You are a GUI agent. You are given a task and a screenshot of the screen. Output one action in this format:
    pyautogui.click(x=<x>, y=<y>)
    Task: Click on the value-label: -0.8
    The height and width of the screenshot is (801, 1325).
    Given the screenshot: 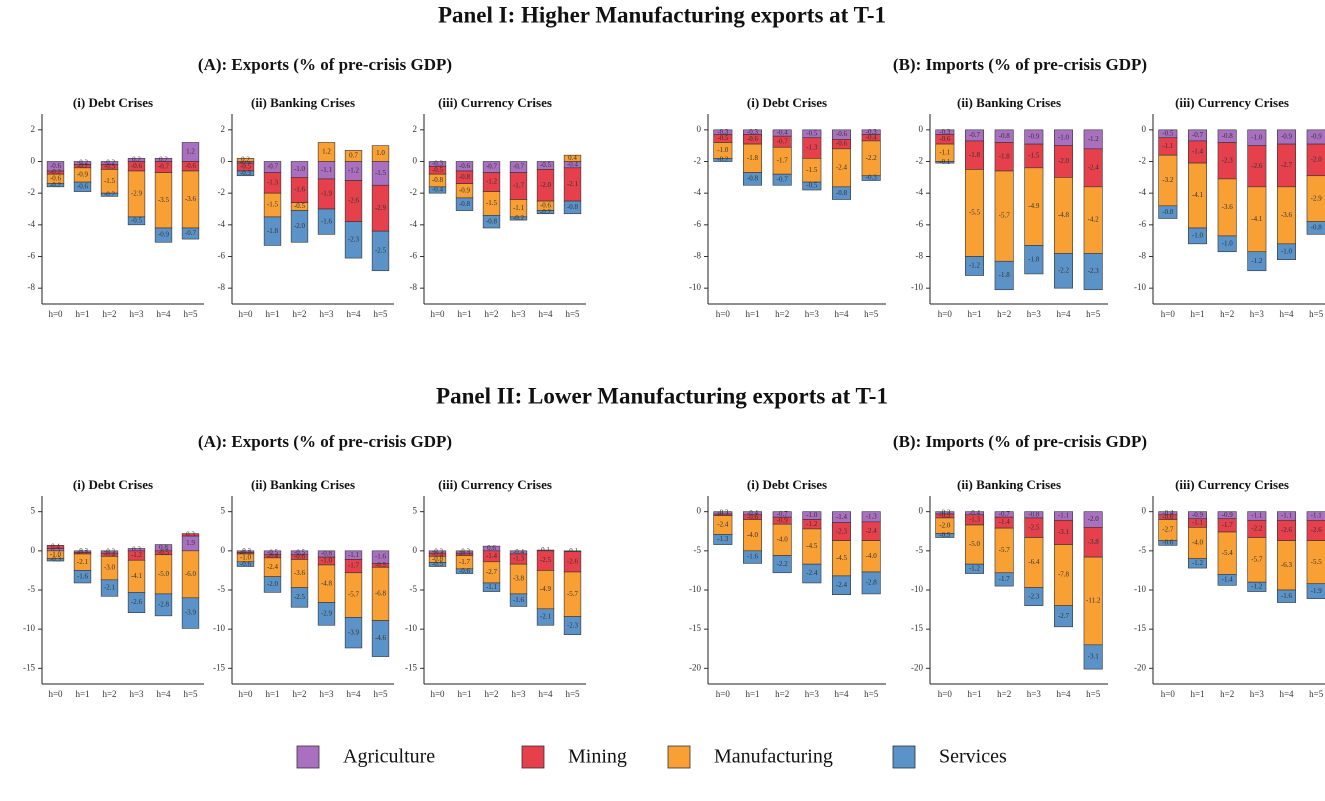 What is the action you would take?
    pyautogui.click(x=492, y=221)
    